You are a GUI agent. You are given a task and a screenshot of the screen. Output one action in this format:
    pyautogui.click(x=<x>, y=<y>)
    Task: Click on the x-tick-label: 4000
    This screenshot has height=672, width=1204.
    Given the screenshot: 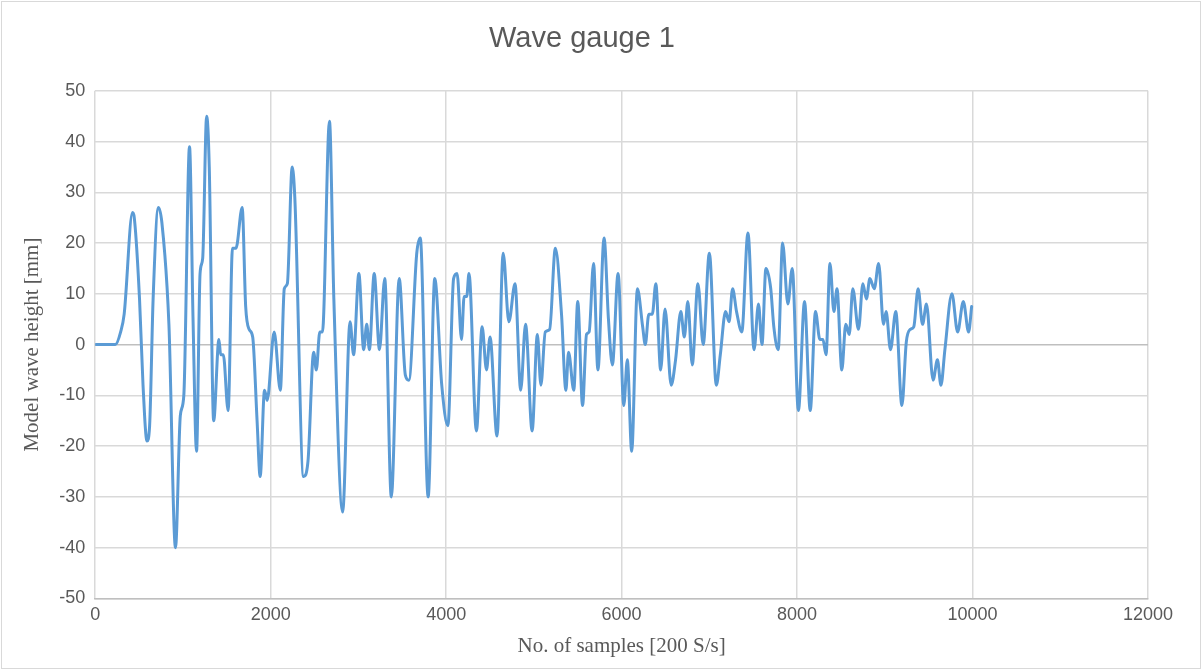 What is the action you would take?
    pyautogui.click(x=446, y=614)
    